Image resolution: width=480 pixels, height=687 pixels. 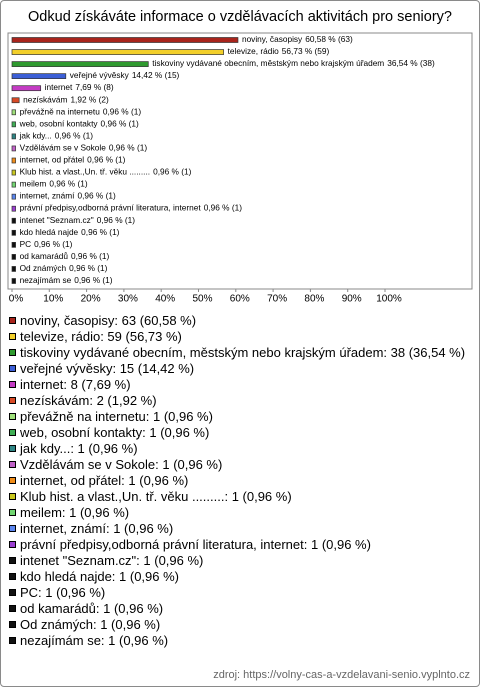 I want to click on x-tick-label: 20%, so click(x=91, y=299).